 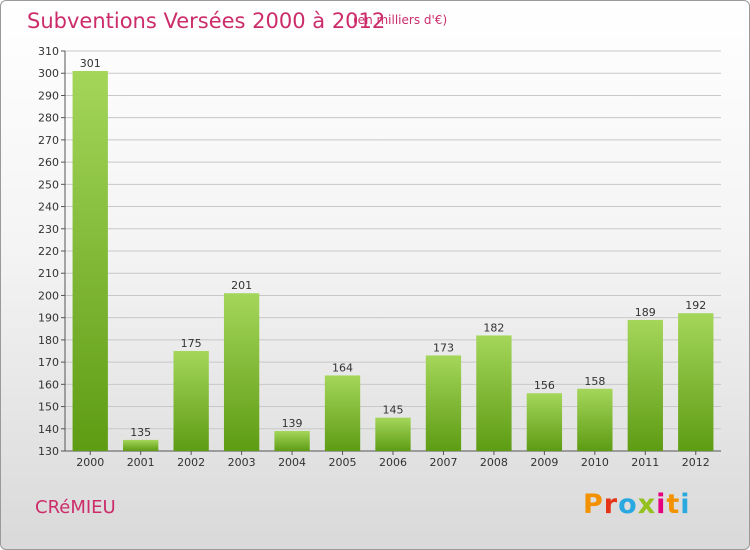 What do you see at coordinates (493, 327) in the screenshot?
I see `data-label: 182` at bounding box center [493, 327].